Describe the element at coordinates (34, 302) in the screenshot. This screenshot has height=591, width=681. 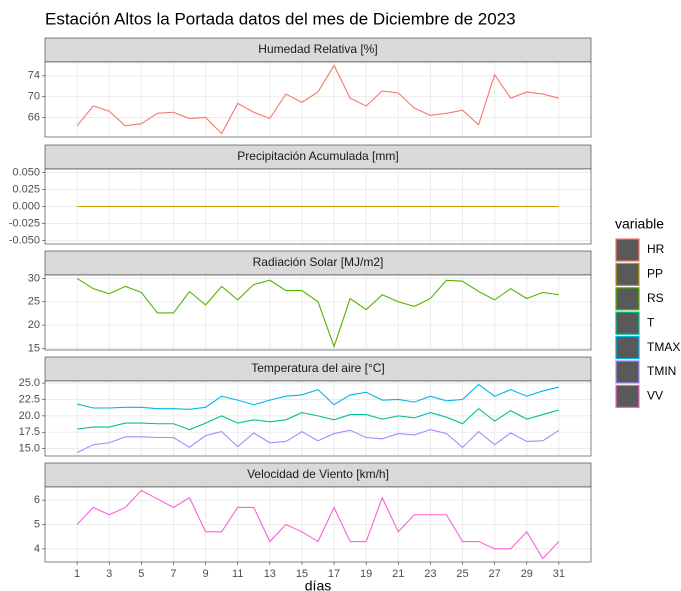
I see `y-tick-label: 25` at that location.